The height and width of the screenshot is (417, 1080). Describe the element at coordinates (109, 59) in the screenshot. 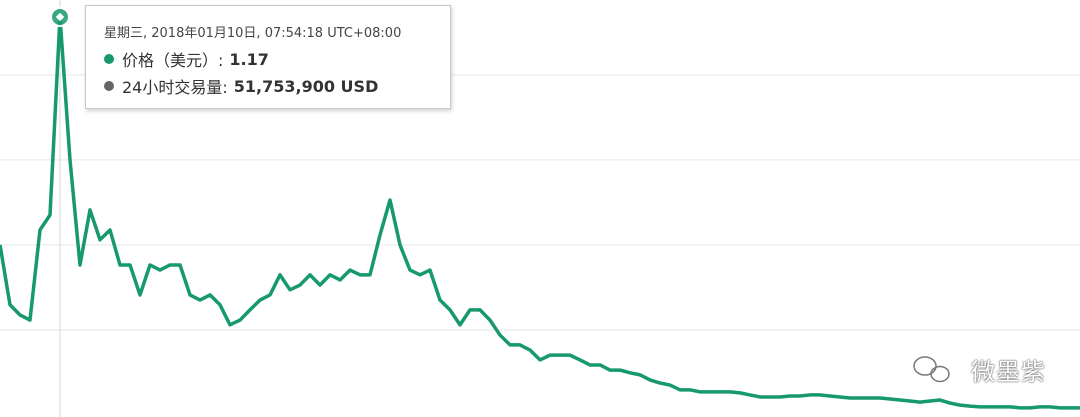

I see `price-dot` at that location.